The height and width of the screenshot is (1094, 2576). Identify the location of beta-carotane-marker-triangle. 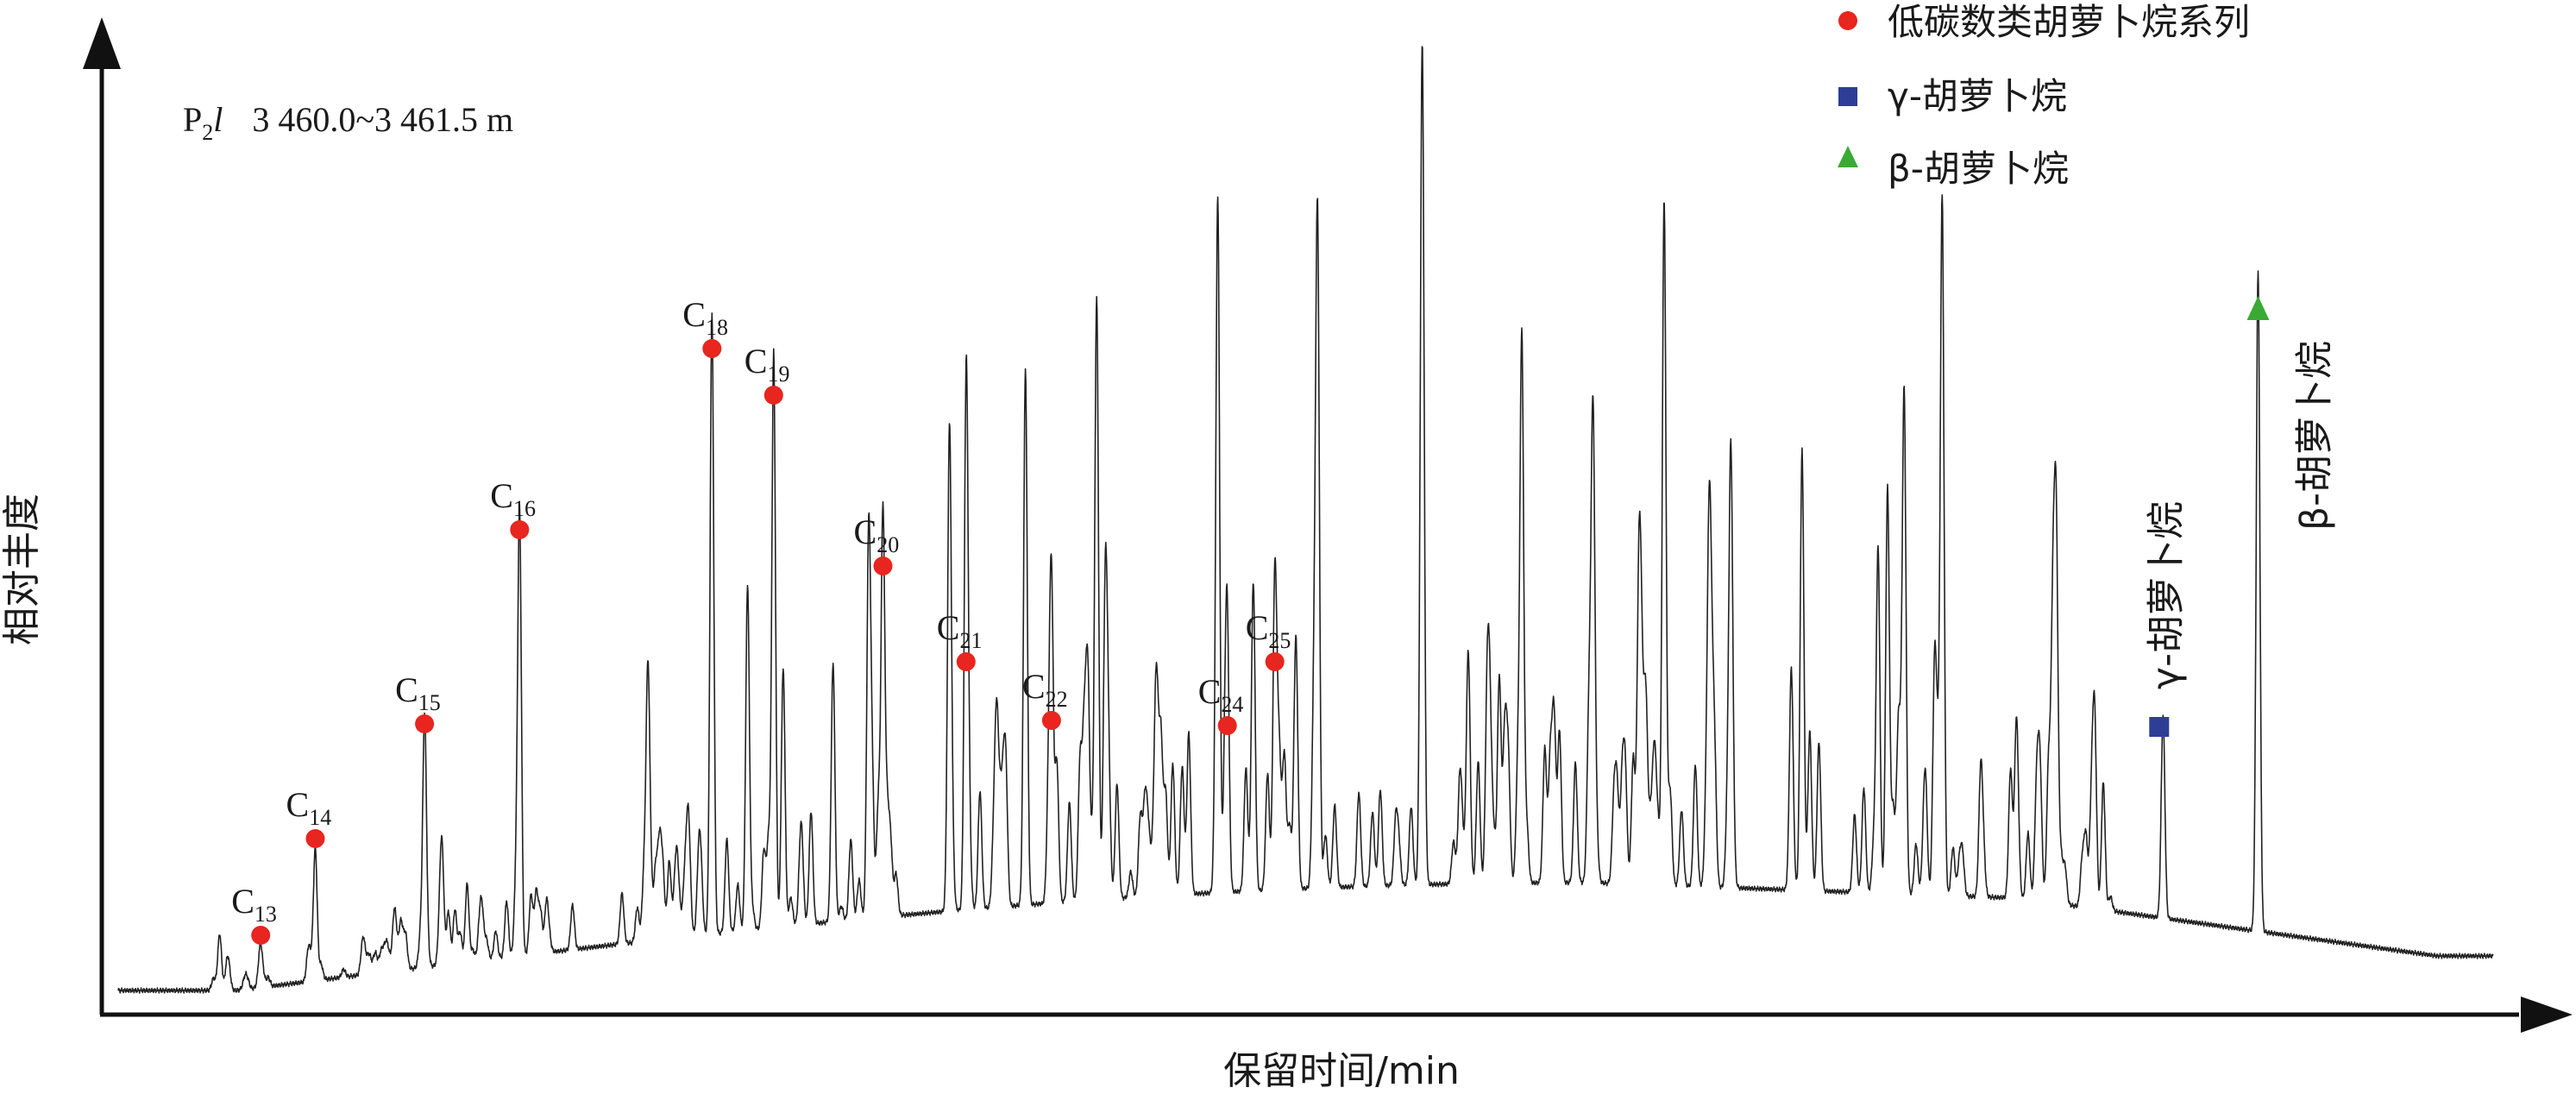
(2258, 308).